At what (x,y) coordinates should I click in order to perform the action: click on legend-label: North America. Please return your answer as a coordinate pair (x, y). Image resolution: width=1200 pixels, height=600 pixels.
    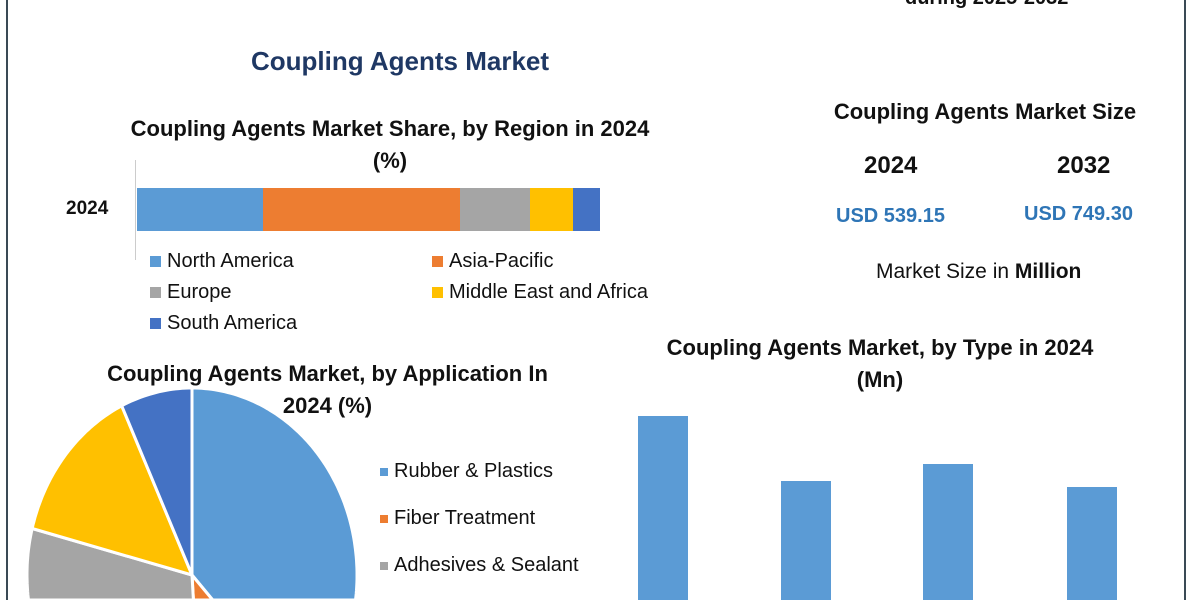
    Looking at the image, I should click on (230, 261).